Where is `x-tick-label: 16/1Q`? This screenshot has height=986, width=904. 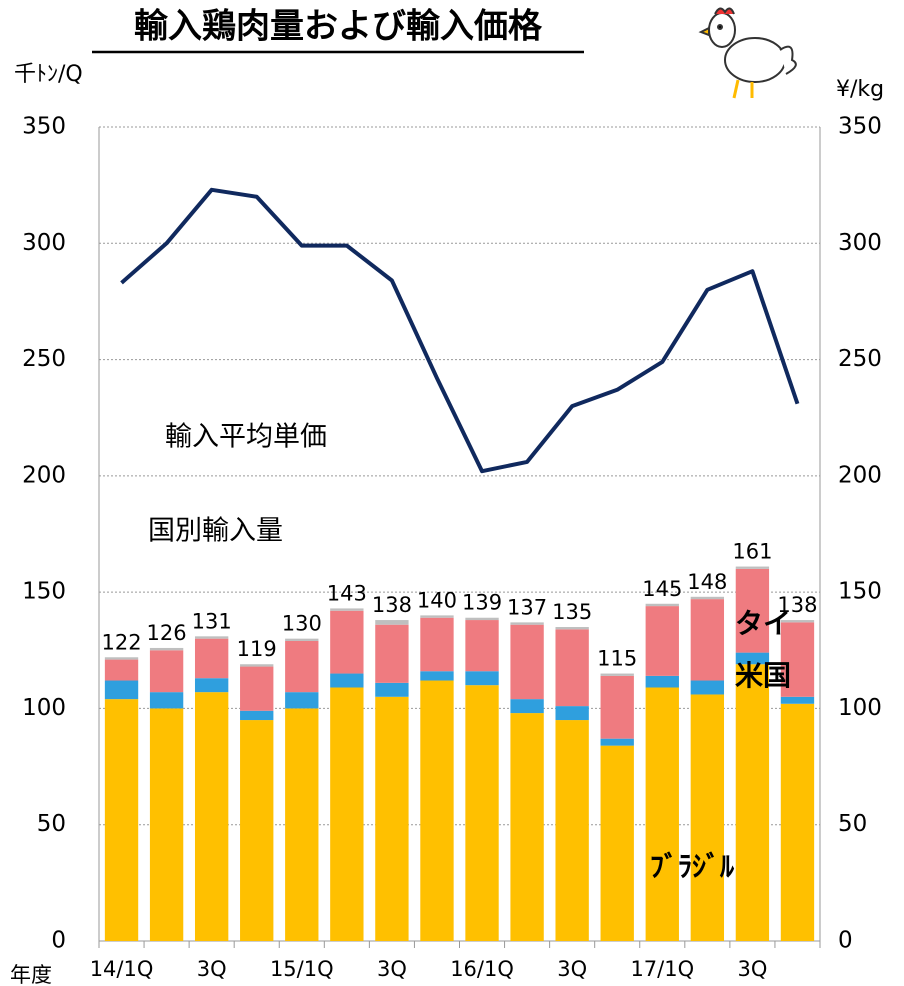 x-tick-label: 16/1Q is located at coordinates (482, 969).